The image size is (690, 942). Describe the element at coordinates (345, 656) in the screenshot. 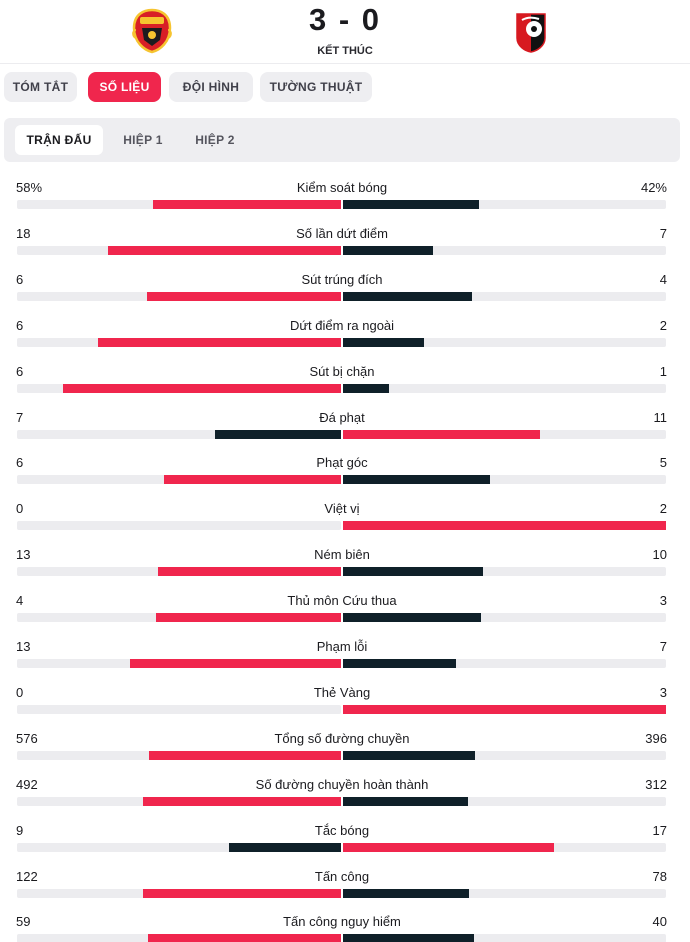

I see `stat-row: 13 Phạm lỗi 7` at that location.